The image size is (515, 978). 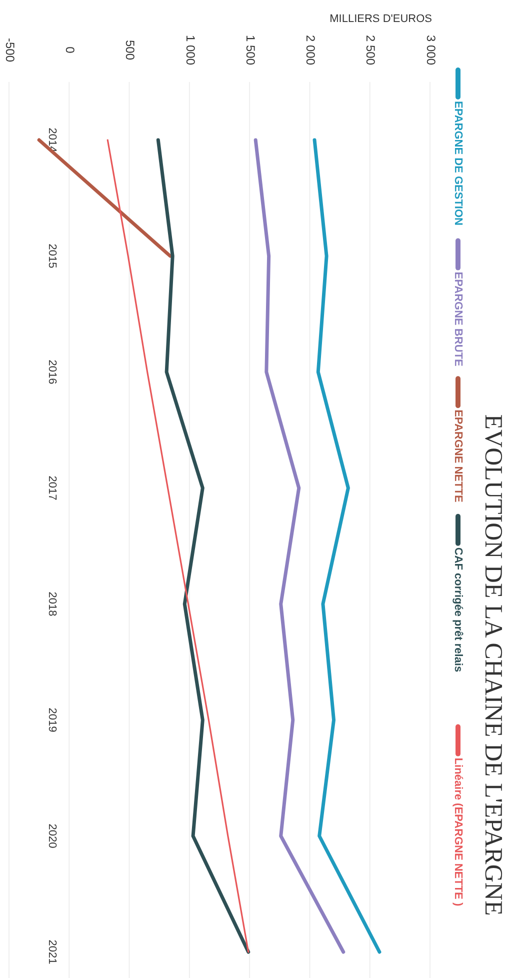 What do you see at coordinates (458, 609) in the screenshot?
I see `text: CAF corrigée prêt relais` at bounding box center [458, 609].